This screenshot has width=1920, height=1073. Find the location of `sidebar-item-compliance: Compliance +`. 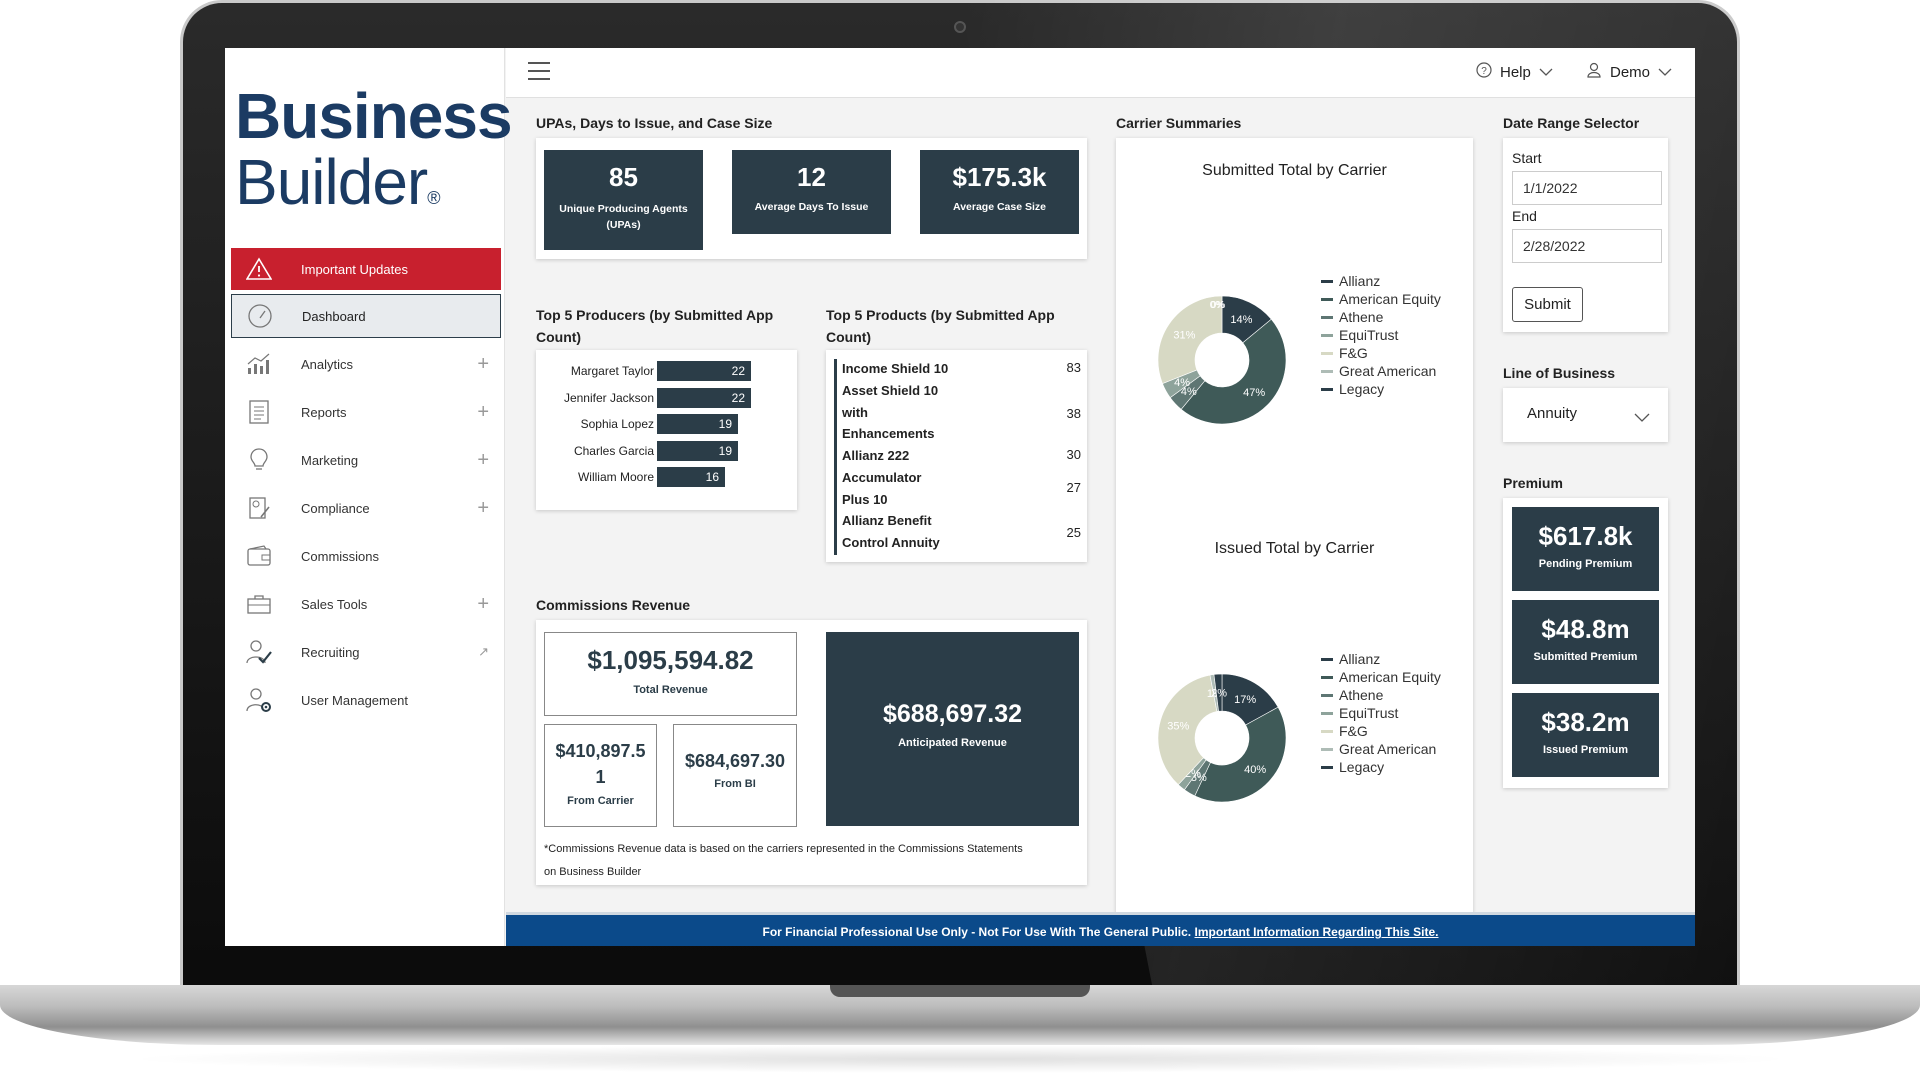

sidebar-item-compliance: Compliance + is located at coordinates (366, 508).